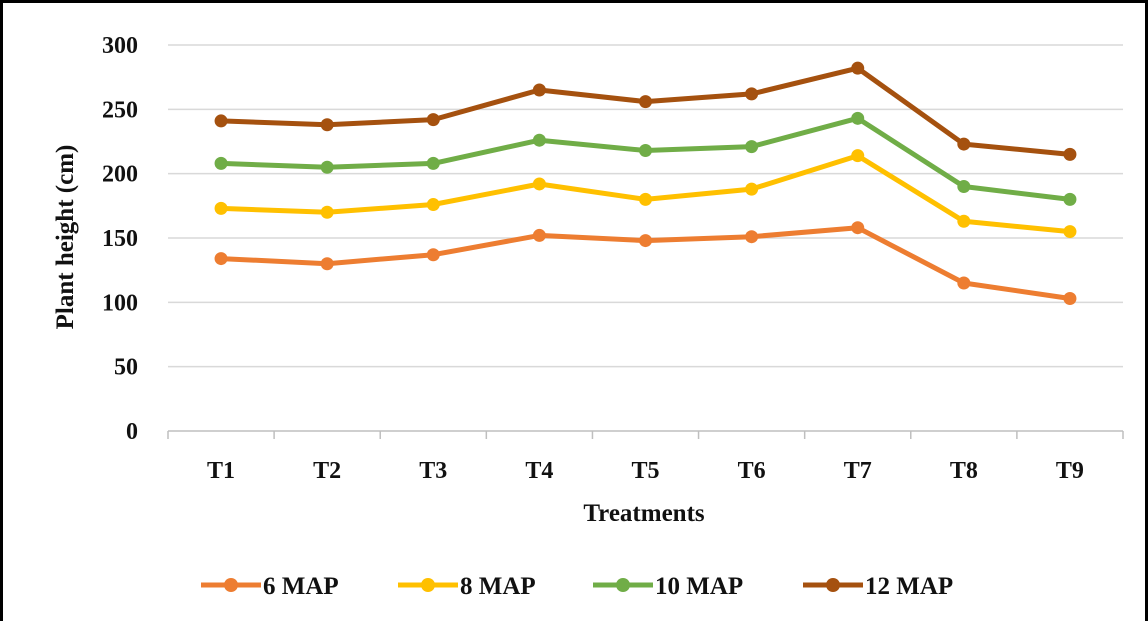  I want to click on x-tick-label: T1, so click(221, 471).